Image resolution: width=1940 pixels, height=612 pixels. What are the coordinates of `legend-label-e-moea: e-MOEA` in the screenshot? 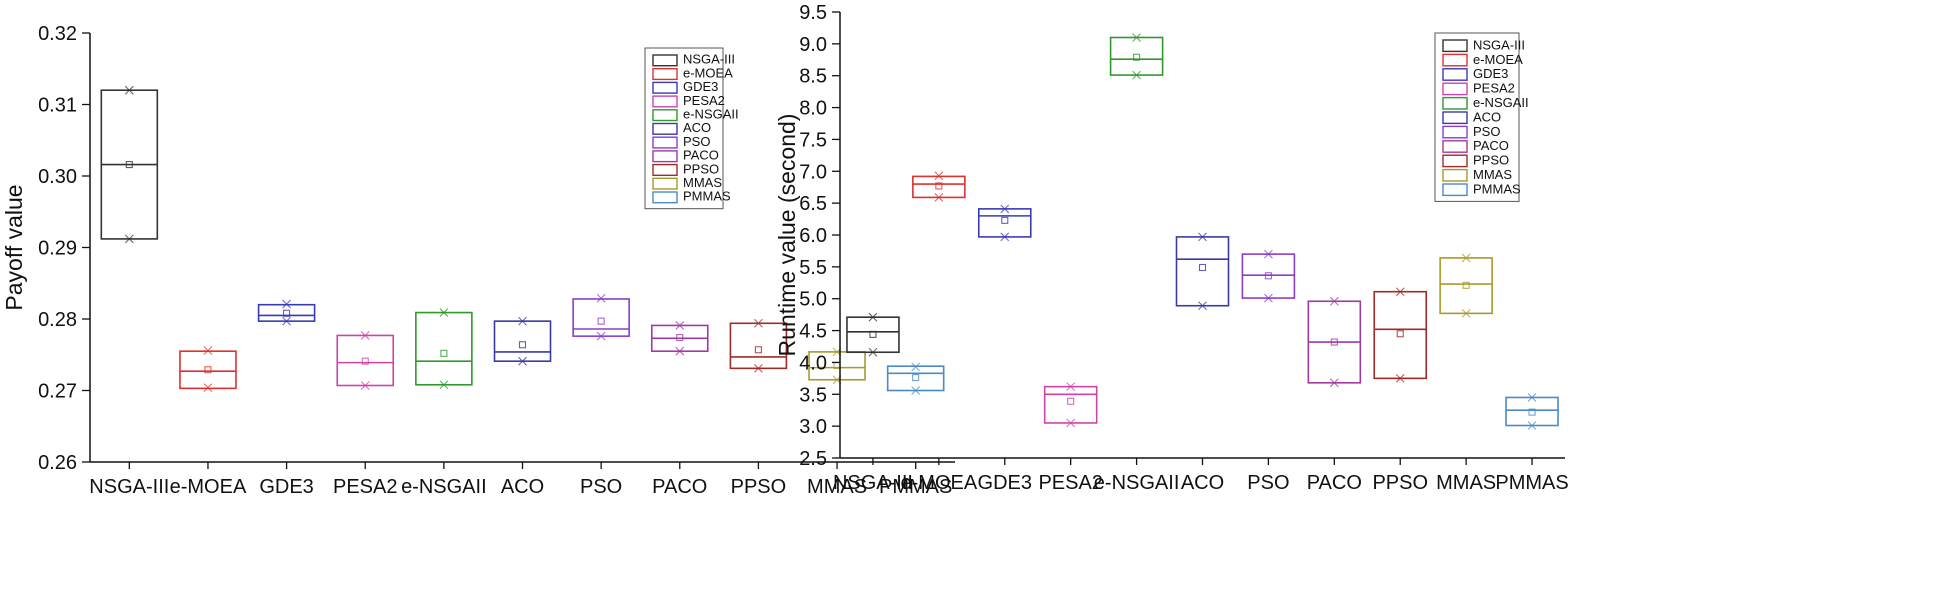 It's located at (708, 72).